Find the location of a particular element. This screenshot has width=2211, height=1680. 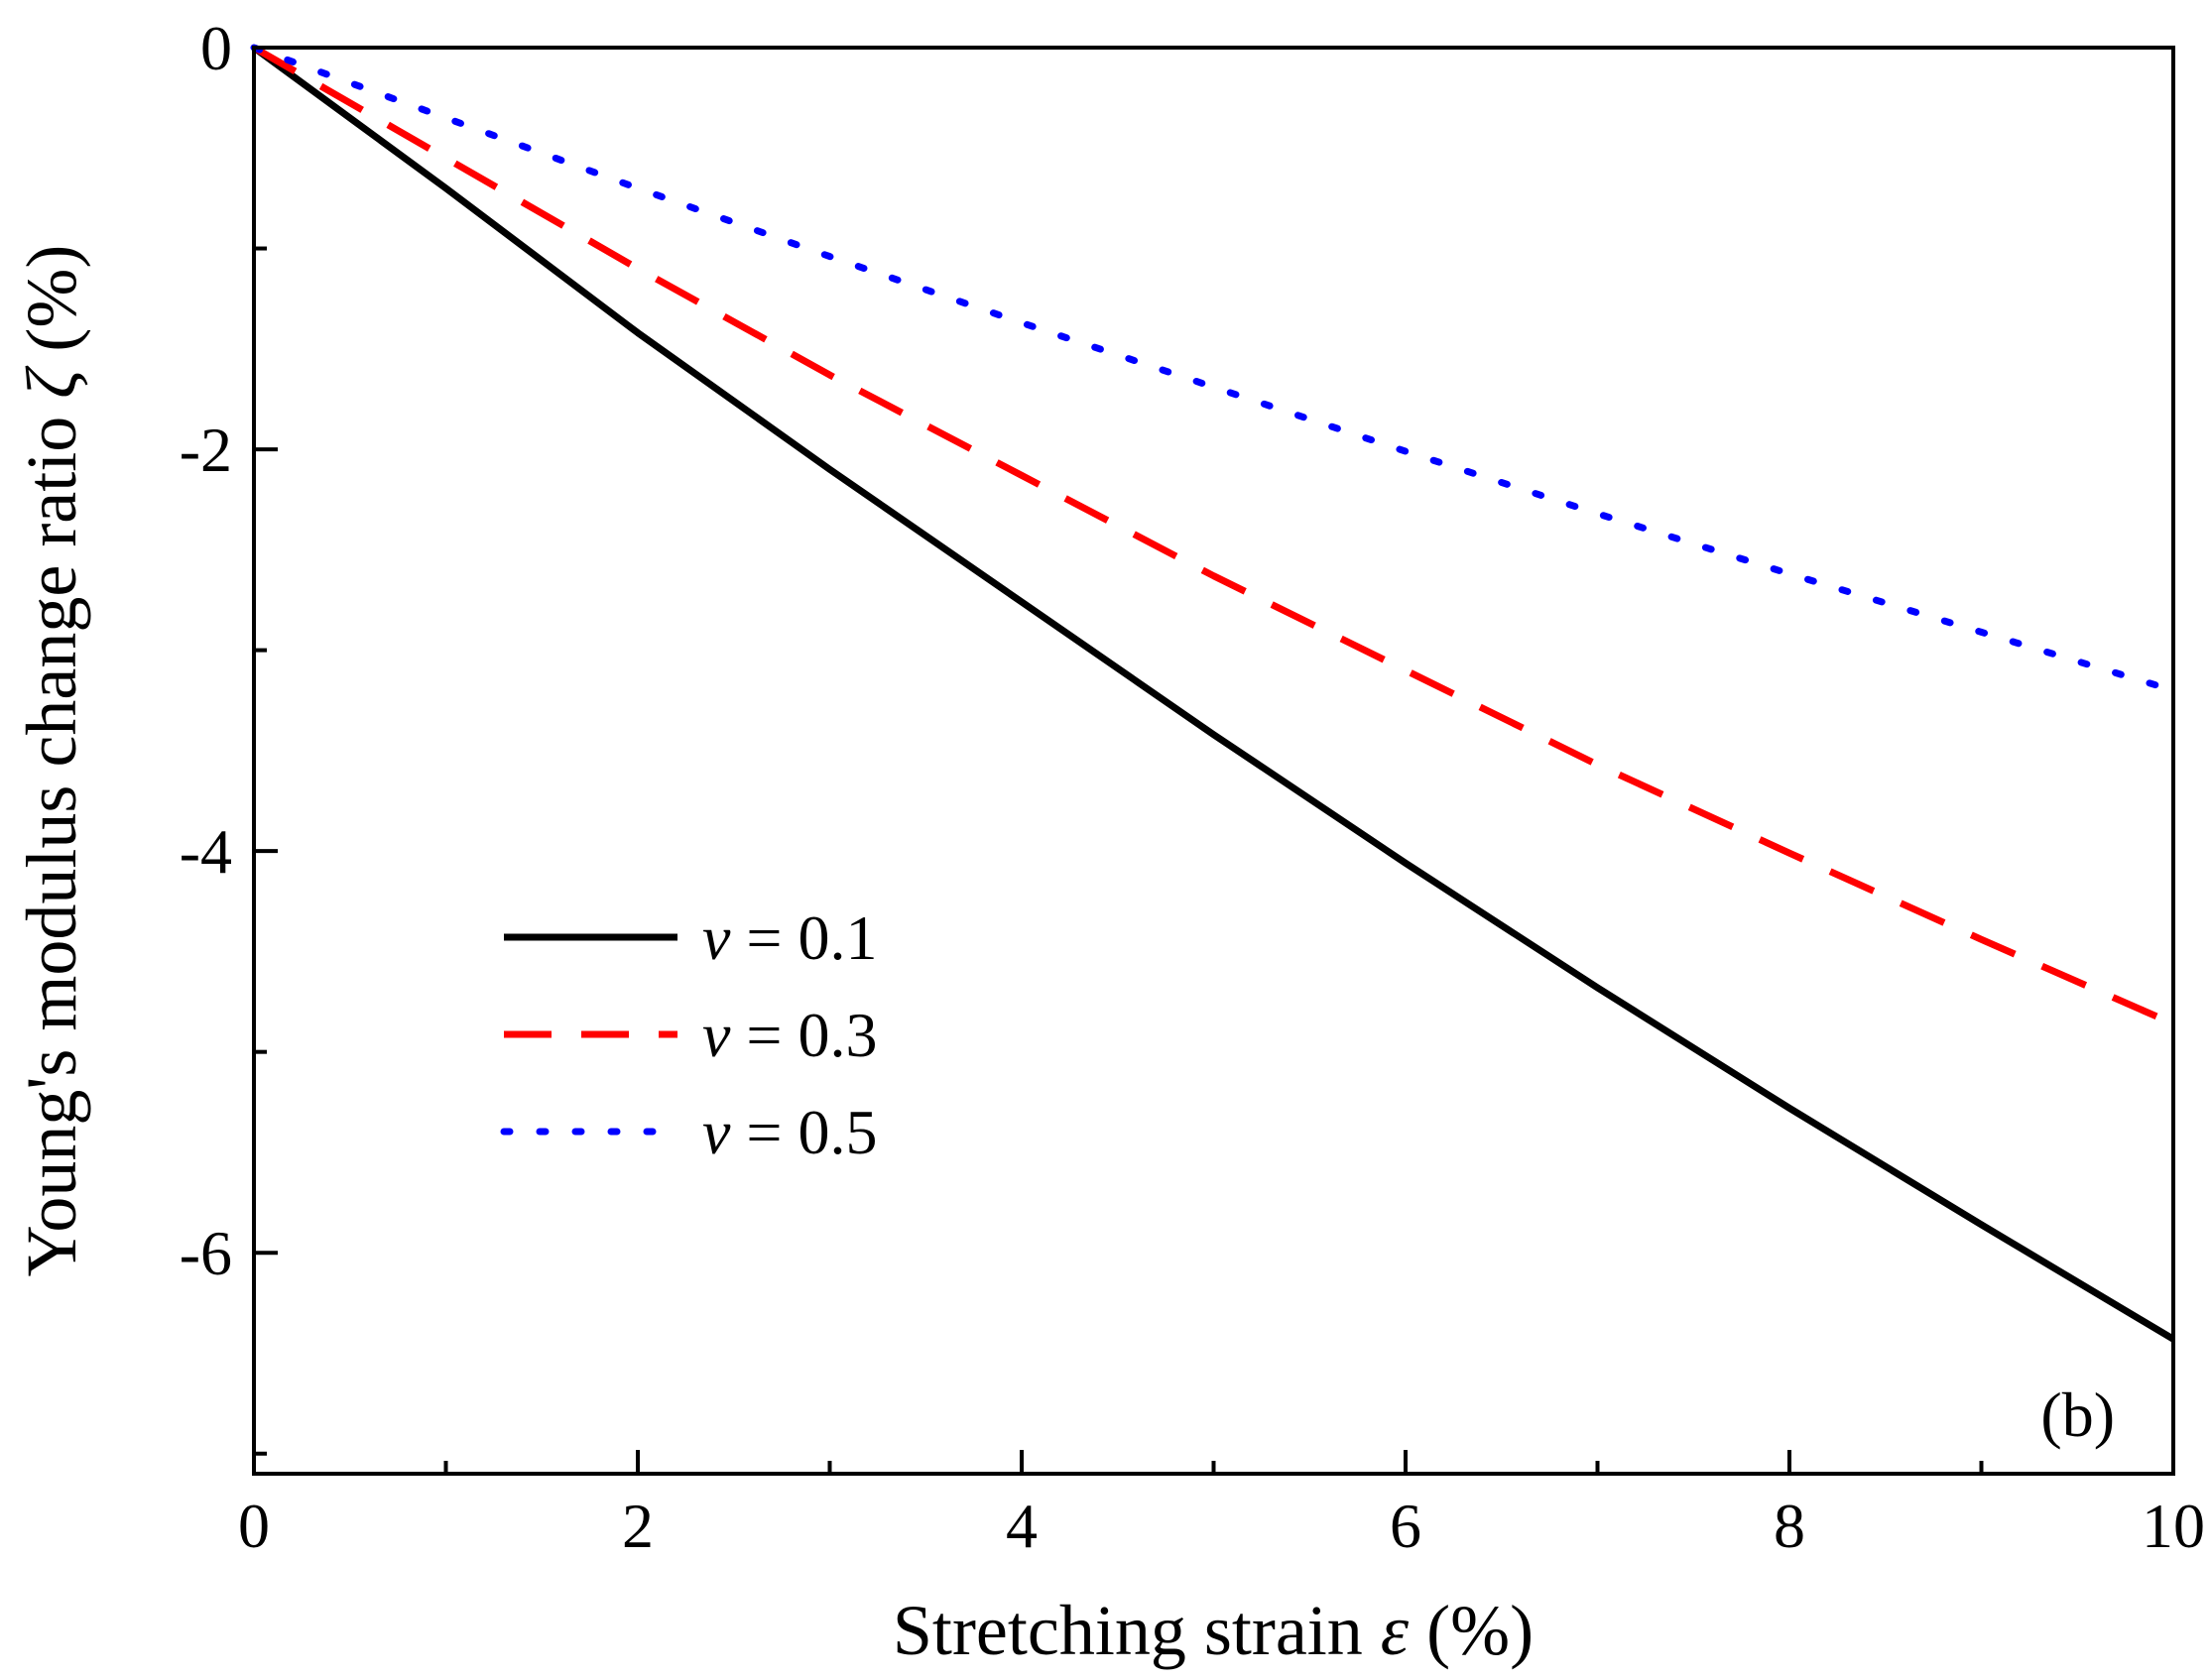

legend-value: = 0.1 is located at coordinates (803, 937).